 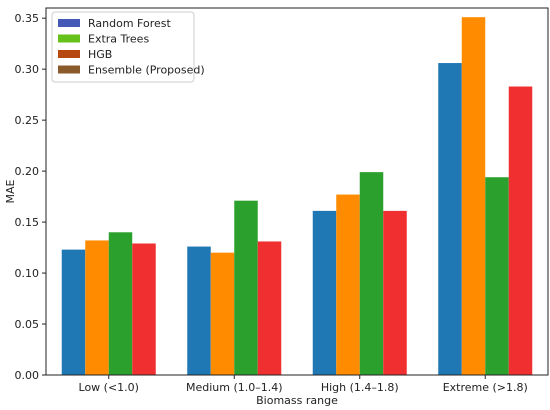 I want to click on legend-label: Random Forest, so click(x=129, y=23).